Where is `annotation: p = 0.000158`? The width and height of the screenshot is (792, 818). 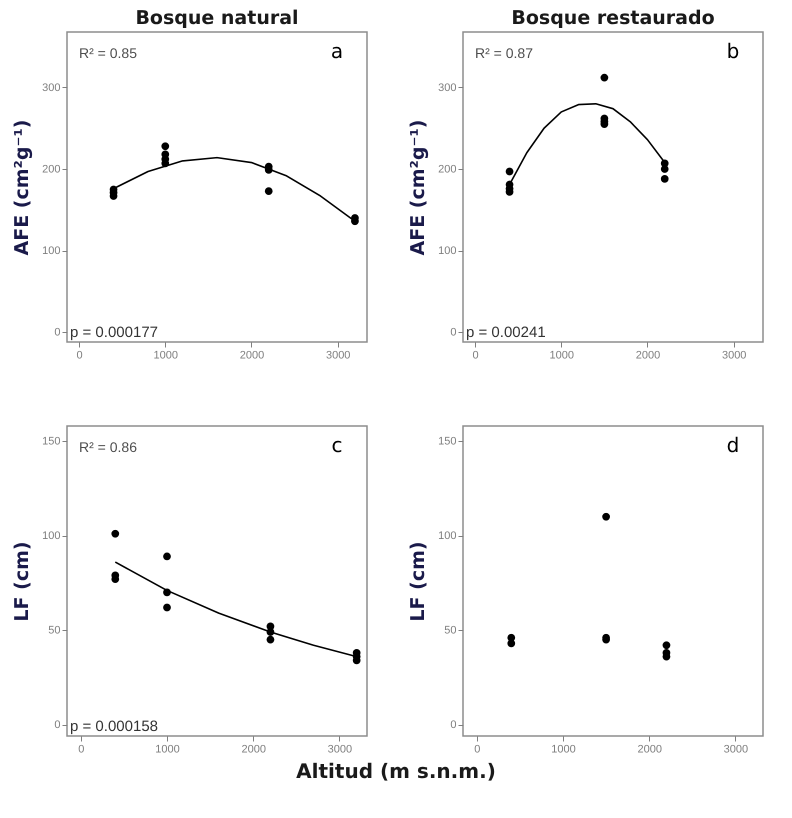
annotation: p = 0.000158 is located at coordinates (114, 726).